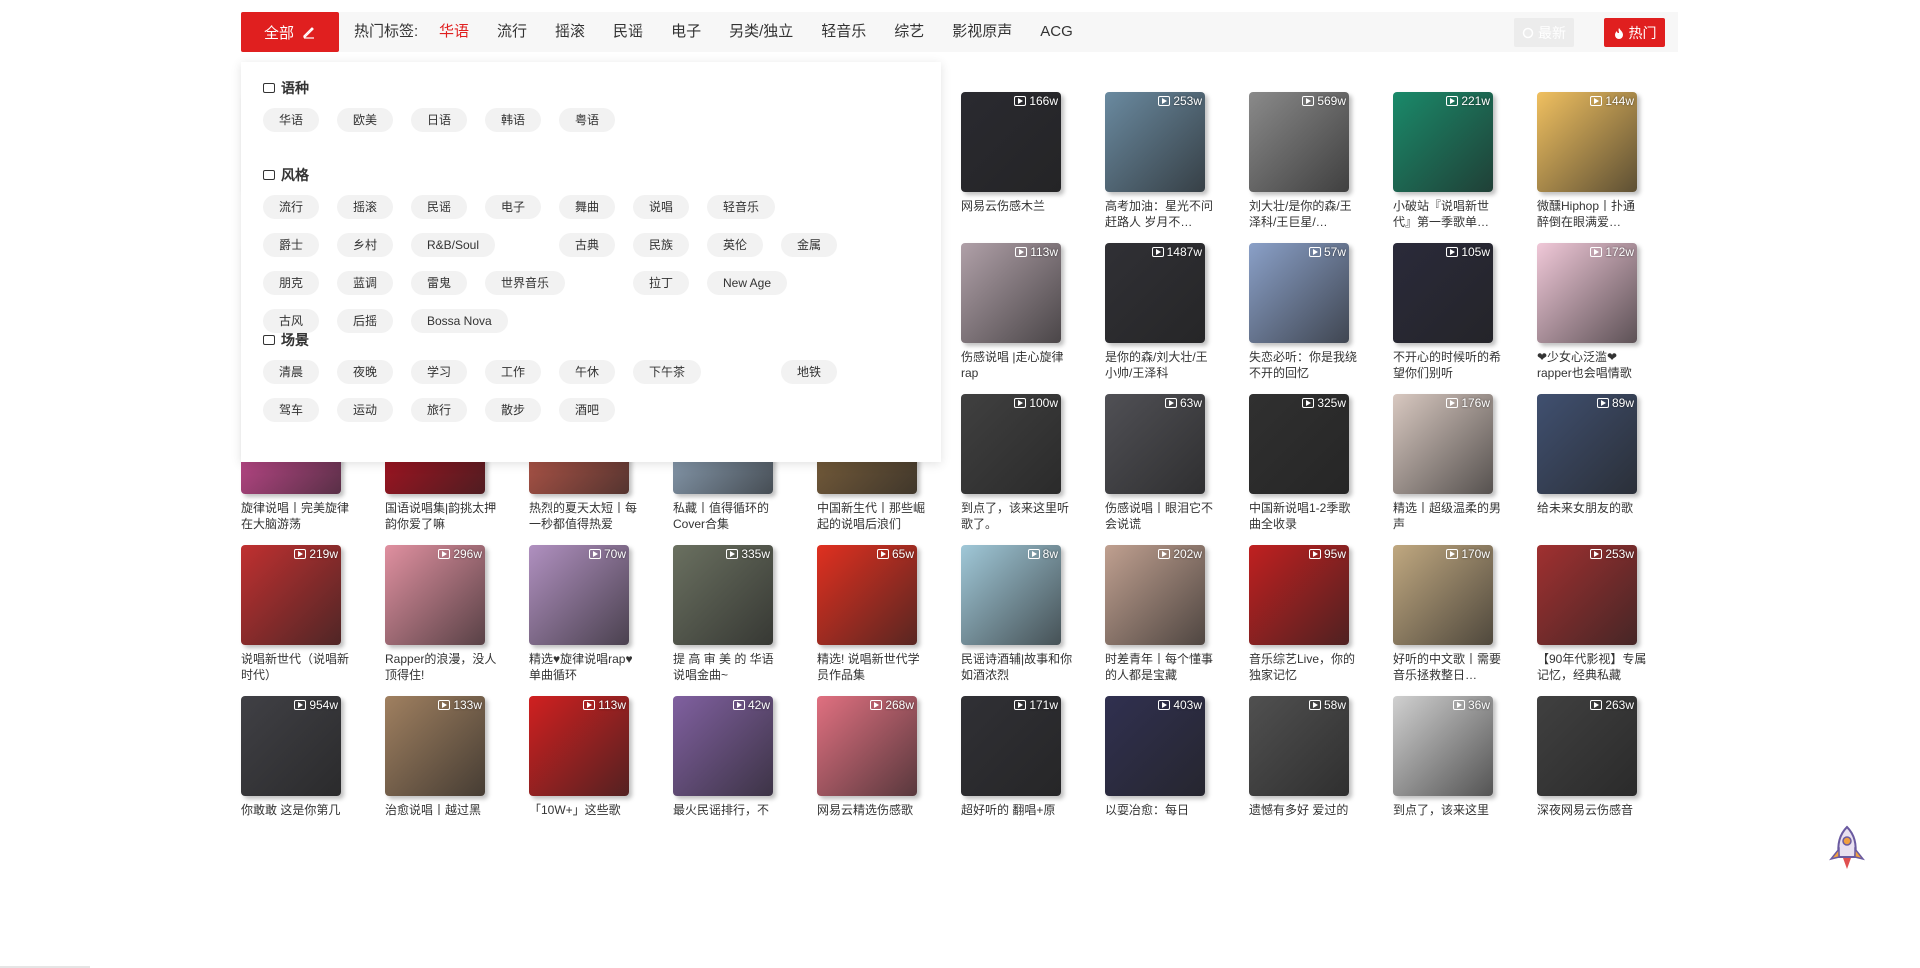 This screenshot has height=968, width=1920. What do you see at coordinates (1155, 444) in the screenshot?
I see `playlist-cover: 63w` at bounding box center [1155, 444].